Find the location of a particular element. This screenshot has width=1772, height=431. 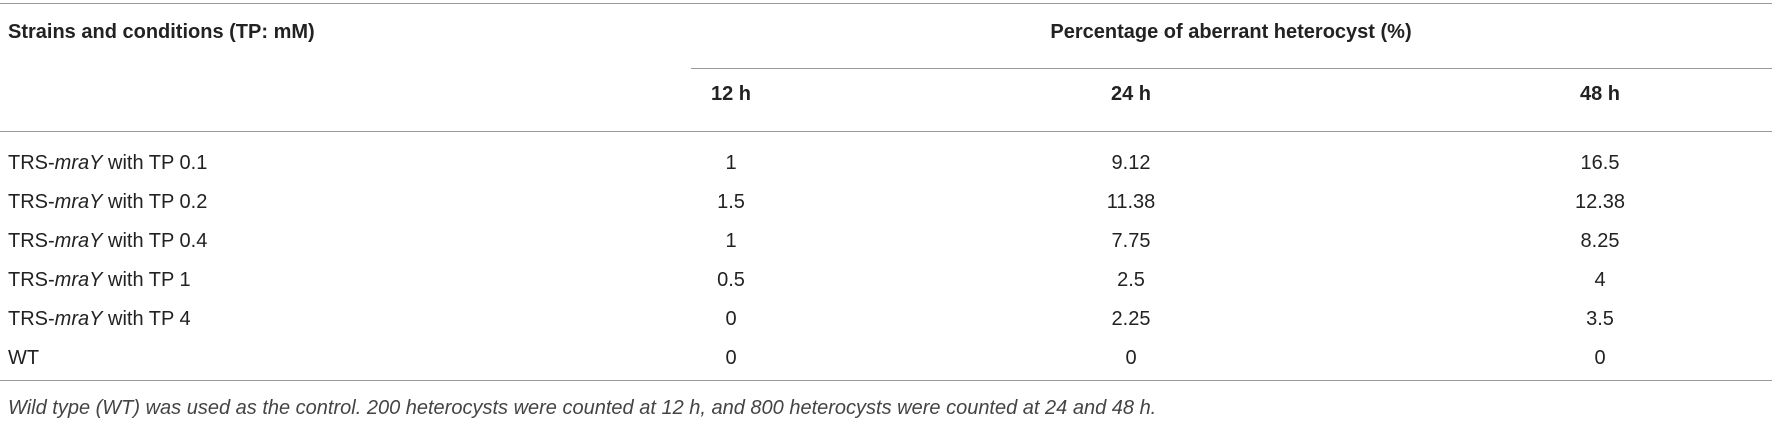

value-cell: 16.5 is located at coordinates (1600, 163).